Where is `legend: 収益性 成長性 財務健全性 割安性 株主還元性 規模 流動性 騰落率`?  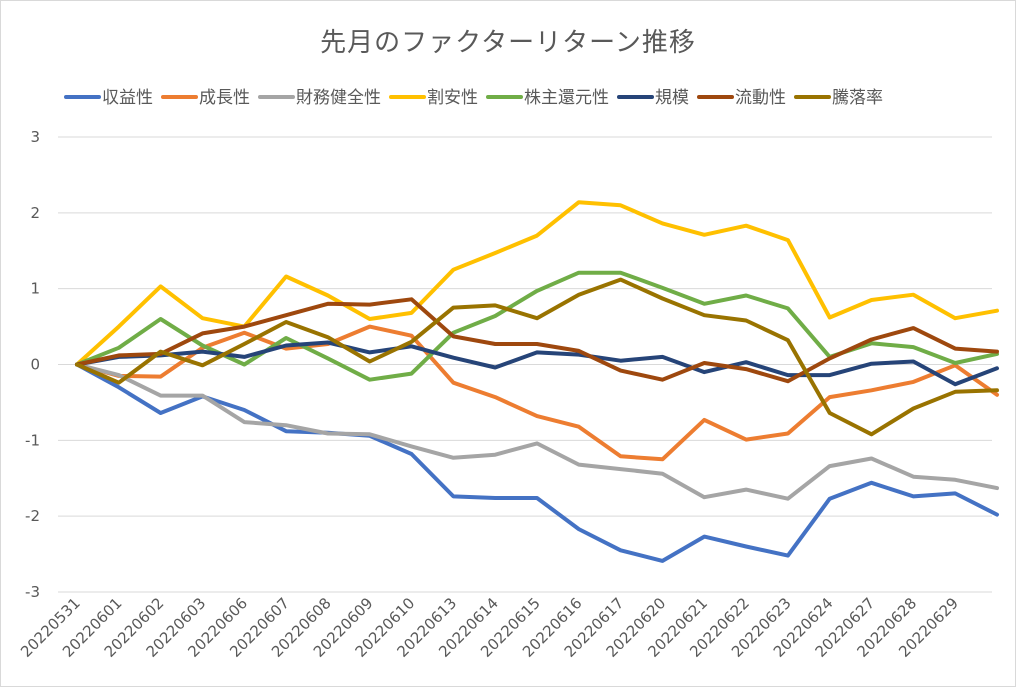 legend: 収益性 成長性 財務健全性 割安性 株主還元性 規模 流動性 騰落率 is located at coordinates (473, 98).